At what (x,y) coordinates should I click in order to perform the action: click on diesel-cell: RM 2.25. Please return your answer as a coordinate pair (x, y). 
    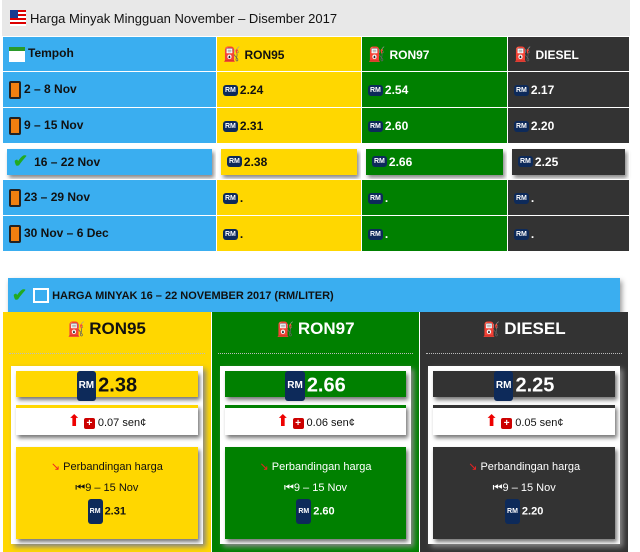
    Looking at the image, I should click on (568, 161).